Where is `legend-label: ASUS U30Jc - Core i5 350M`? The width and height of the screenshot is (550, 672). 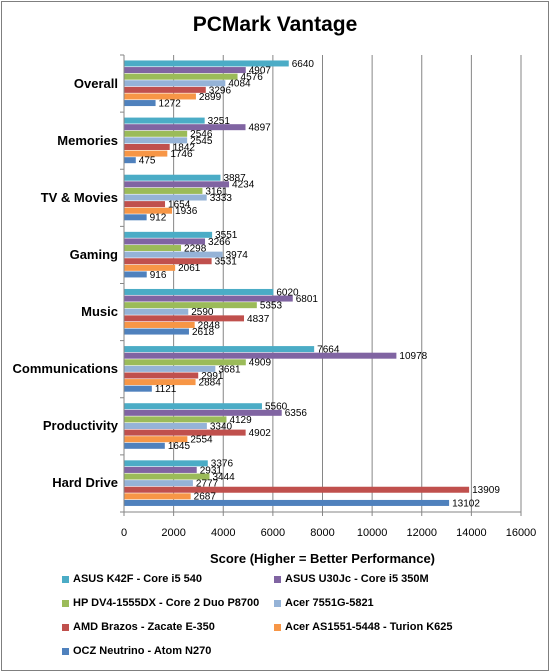 legend-label: ASUS U30Jc - Core i5 350M is located at coordinates (357, 579).